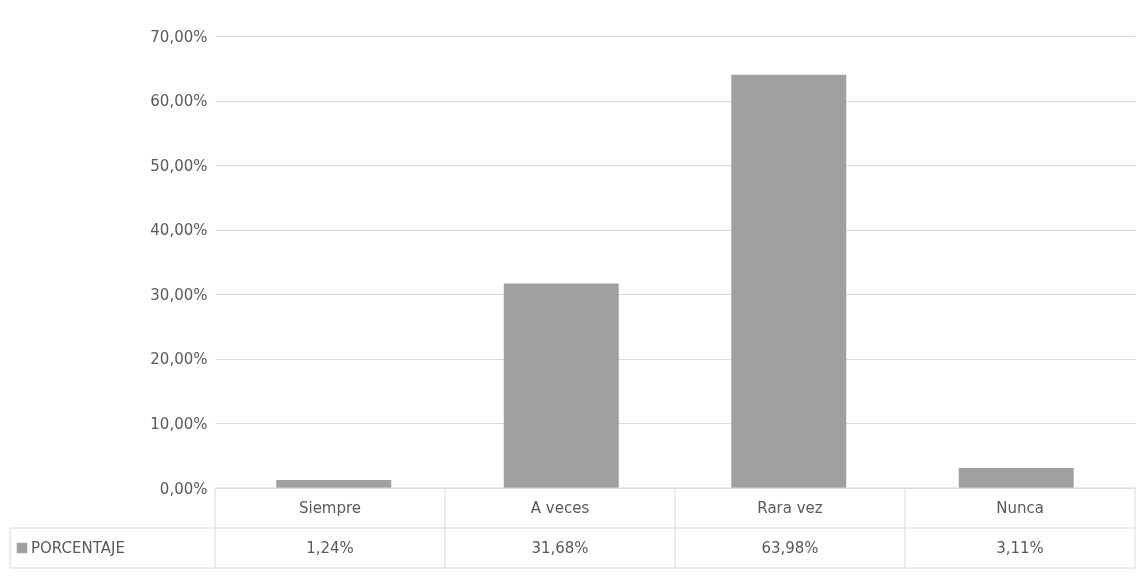 This screenshot has width=1145, height=581. Describe the element at coordinates (1020, 548) in the screenshot. I see `data-label: 3,11%` at that location.